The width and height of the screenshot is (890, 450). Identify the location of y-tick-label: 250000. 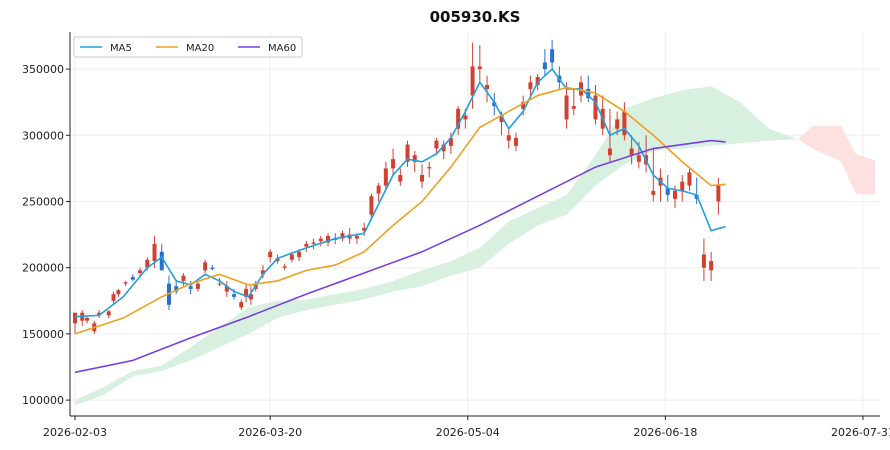
(43, 201).